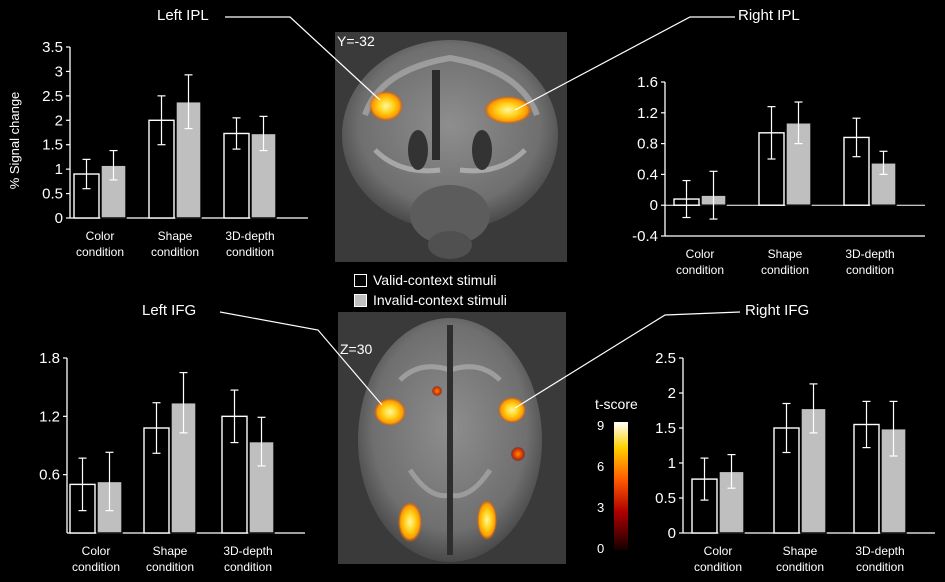 The width and height of the screenshot is (945, 582). I want to click on left-ifg-y-tick-label: 1.2, so click(49, 416).